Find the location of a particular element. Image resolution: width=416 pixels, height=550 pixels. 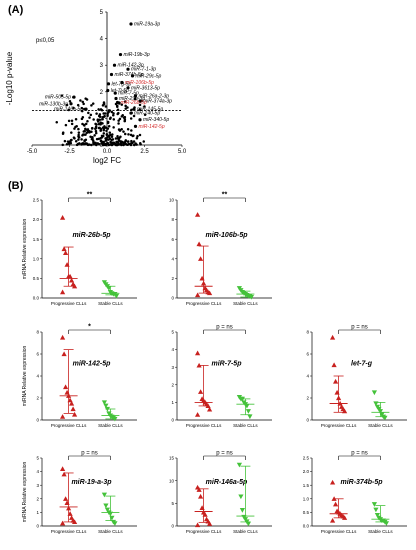

category-label: Progressive CLLs is located at coordinates (69, 303).